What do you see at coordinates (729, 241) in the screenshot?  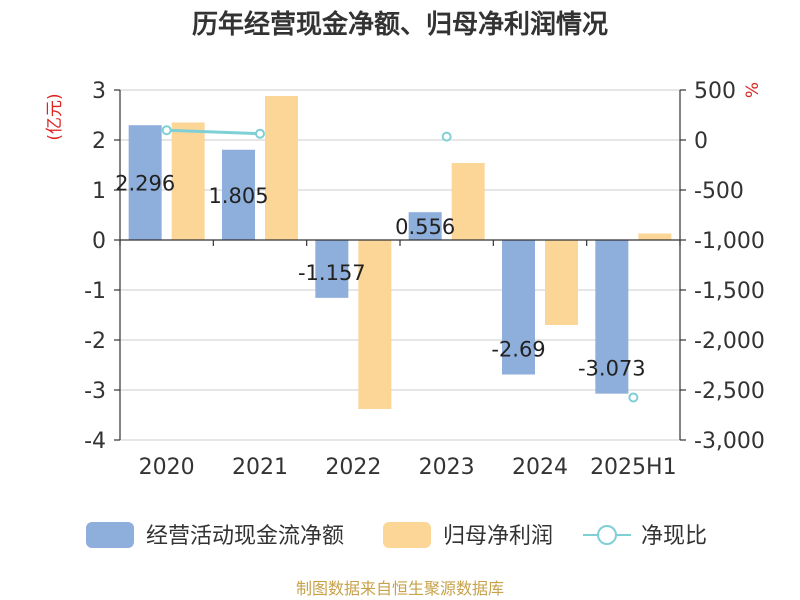 I see `right-axis-tick-label: -1,000` at bounding box center [729, 241].